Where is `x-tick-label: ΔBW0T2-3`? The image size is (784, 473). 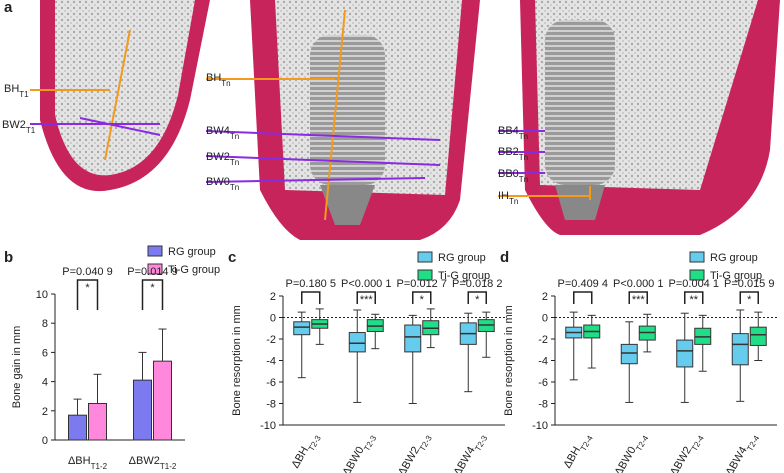 x-tick-label: ΔBW0T2-3 is located at coordinates (360, 451).